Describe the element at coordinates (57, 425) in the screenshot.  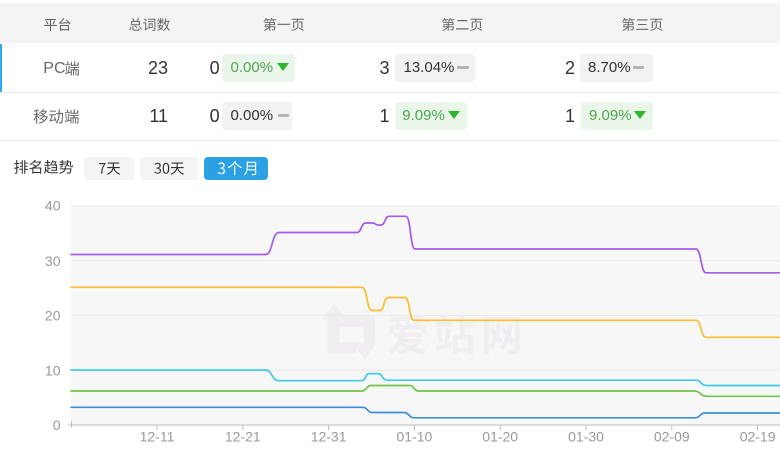
I see `svg-text: 0` at that location.